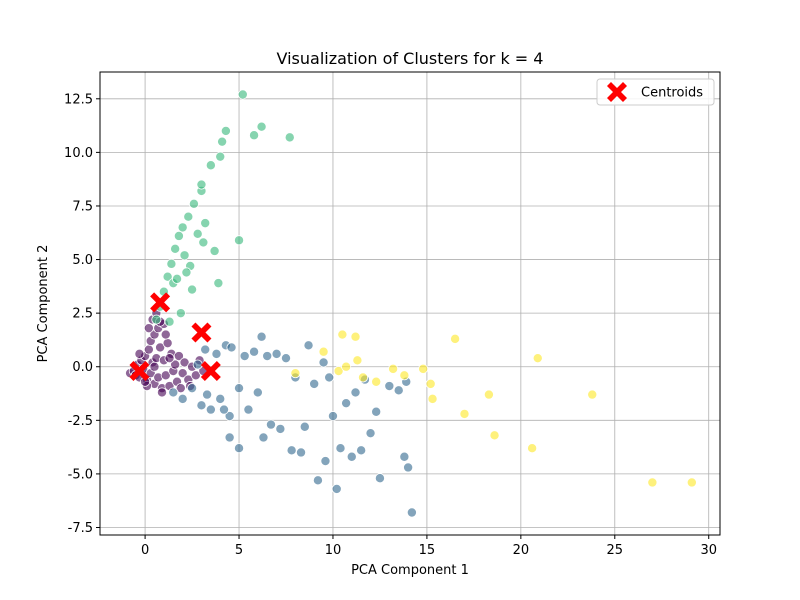 Image resolution: width=800 pixels, height=600 pixels. Describe the element at coordinates (708, 550) in the screenshot. I see `x-tick-label: 30` at that location.